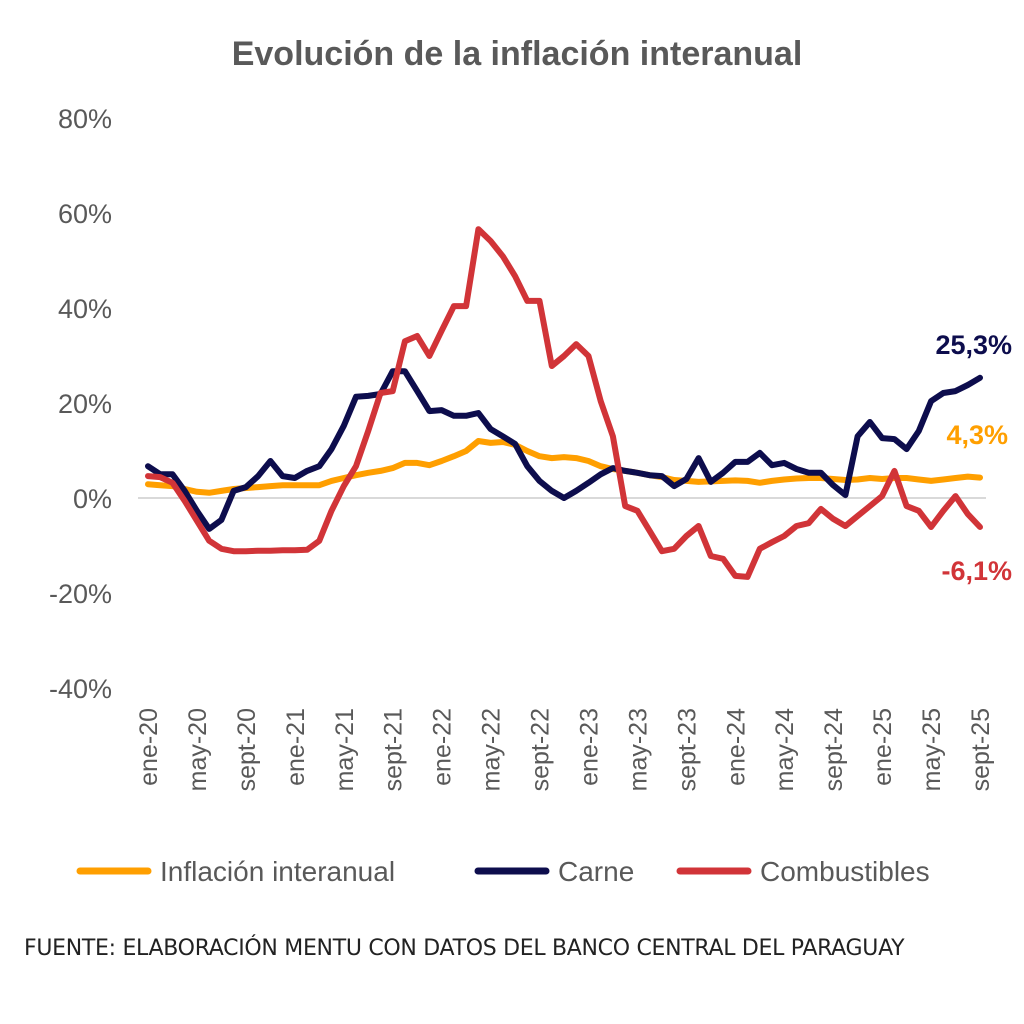 This screenshot has height=1024, width=1024. What do you see at coordinates (596, 871) in the screenshot?
I see `legend-label: Carne` at bounding box center [596, 871].